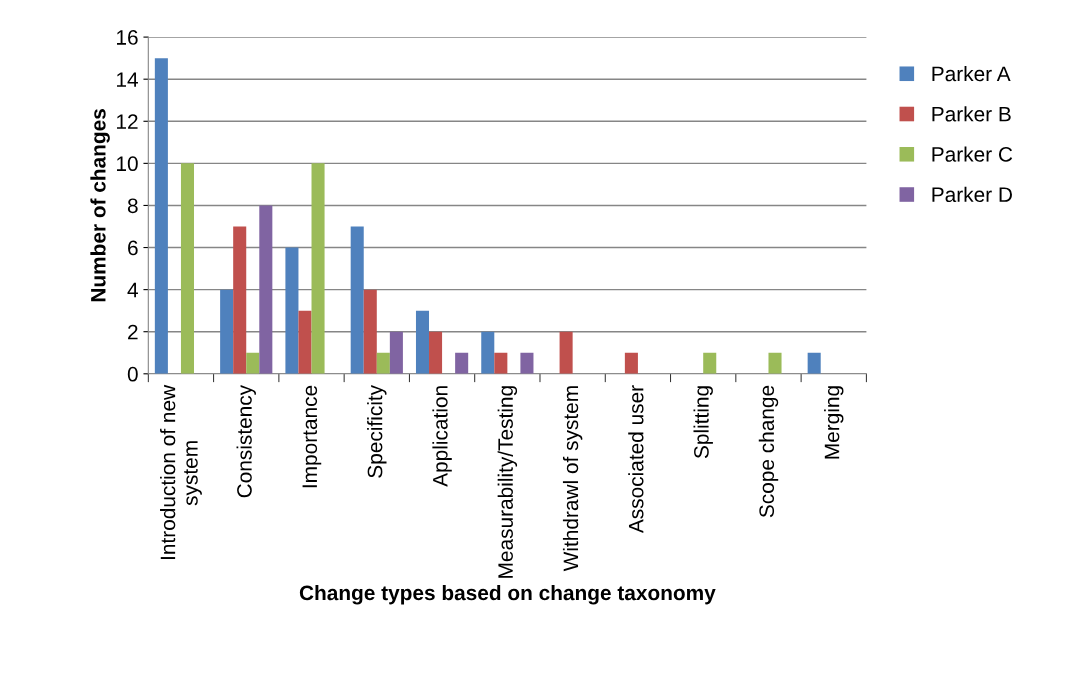 Image resolution: width=1067 pixels, height=700 pixels. What do you see at coordinates (127, 79) in the screenshot?
I see `y-tick-label: 14` at bounding box center [127, 79].